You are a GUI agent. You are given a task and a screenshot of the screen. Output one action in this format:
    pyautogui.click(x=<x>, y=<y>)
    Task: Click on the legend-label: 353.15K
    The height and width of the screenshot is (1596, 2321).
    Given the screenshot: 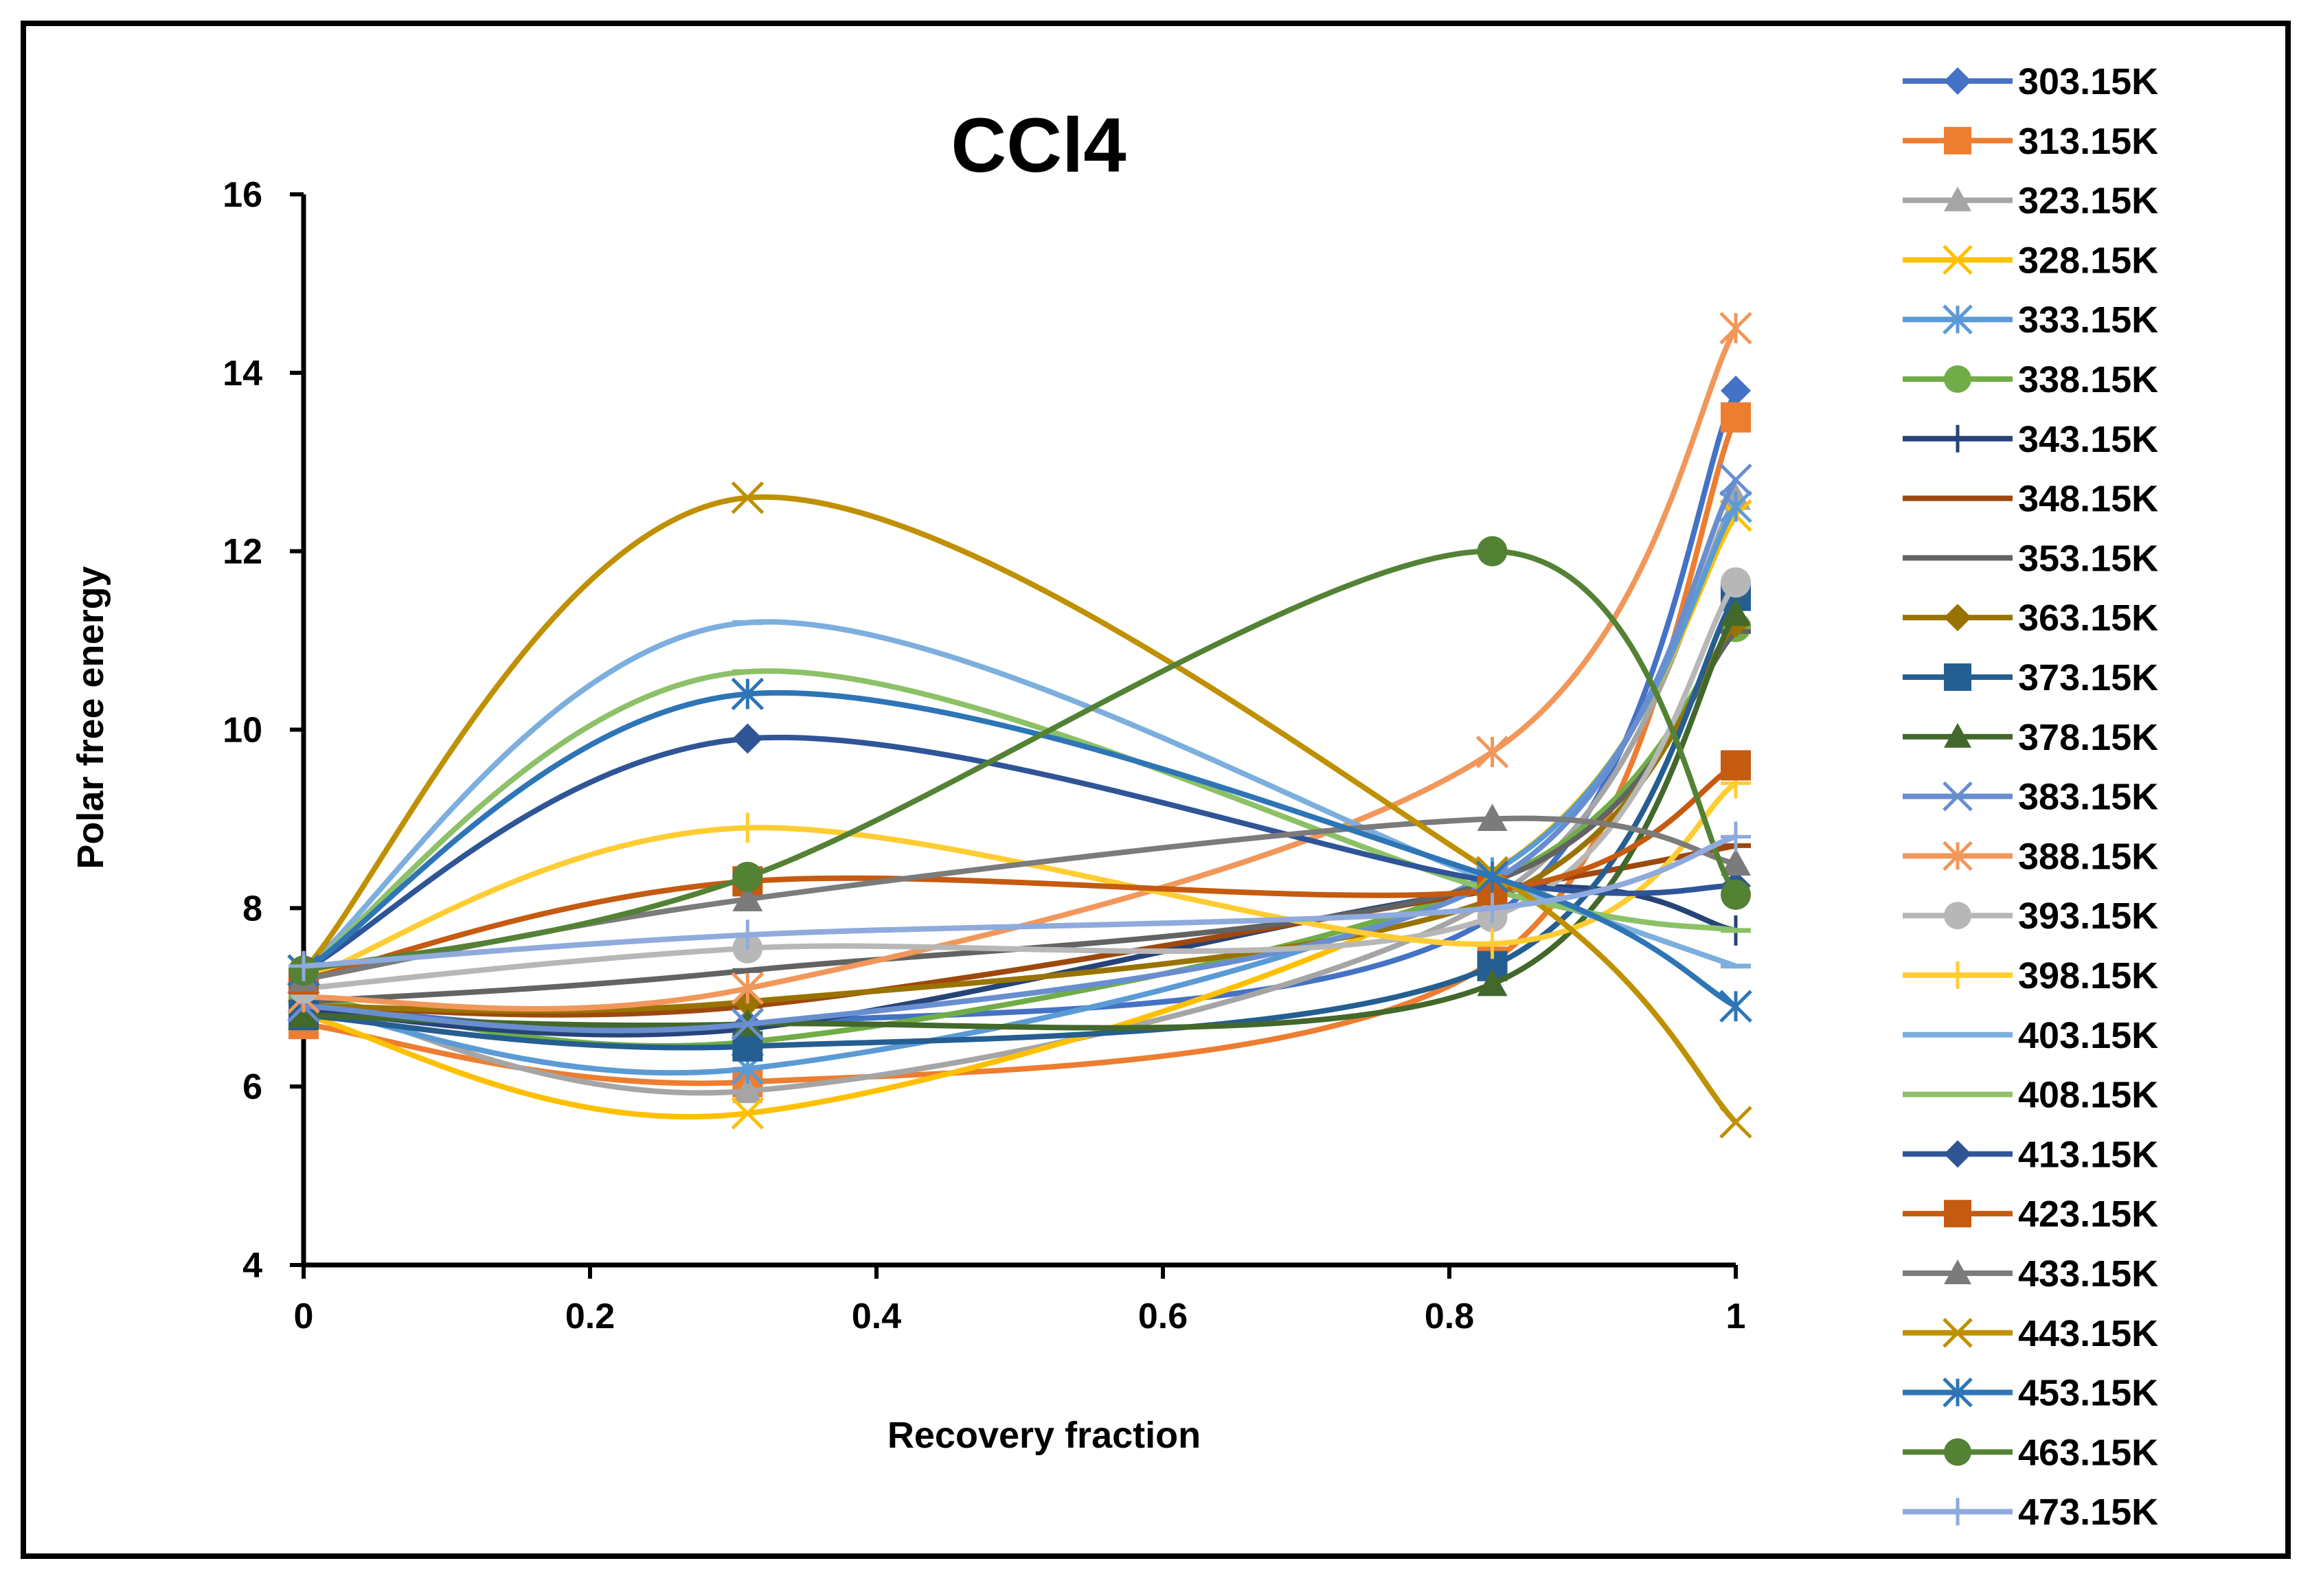 What is the action you would take?
    pyautogui.click(x=2088, y=558)
    